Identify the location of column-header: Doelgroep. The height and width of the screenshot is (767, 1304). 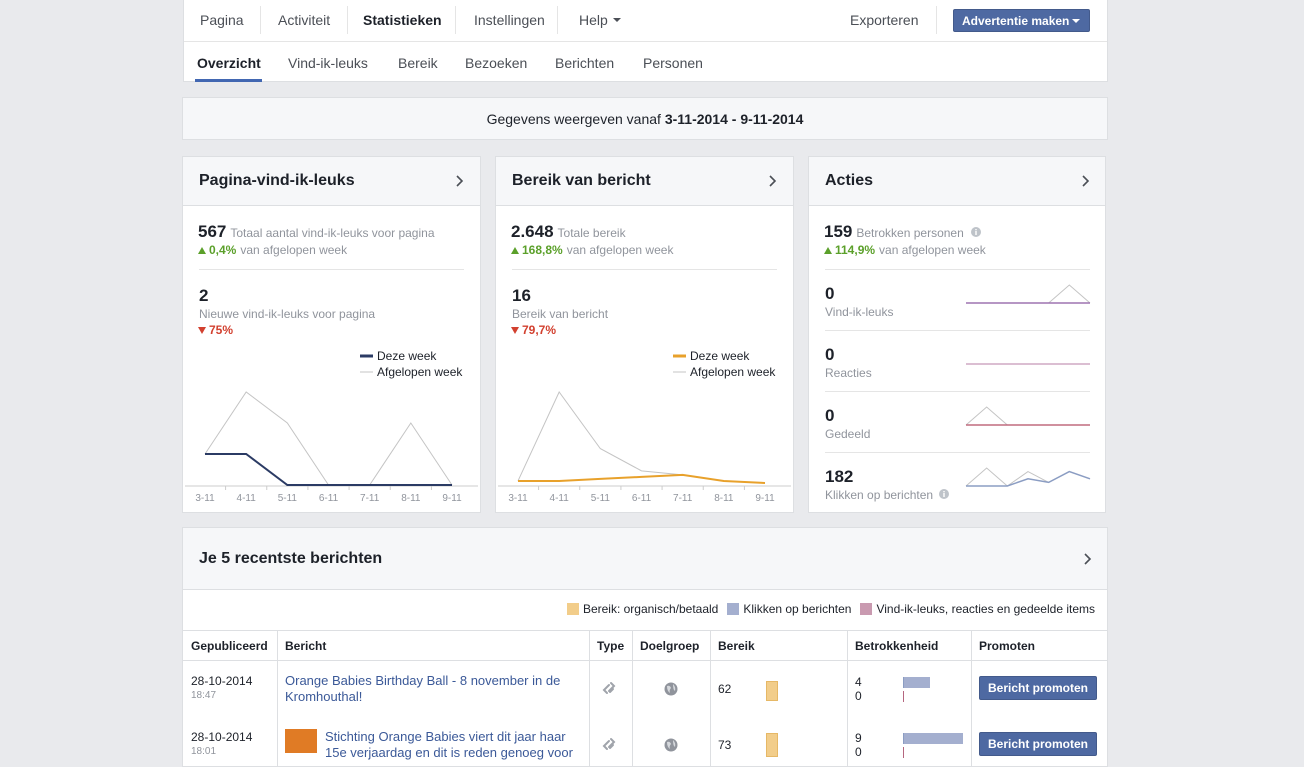
(670, 646).